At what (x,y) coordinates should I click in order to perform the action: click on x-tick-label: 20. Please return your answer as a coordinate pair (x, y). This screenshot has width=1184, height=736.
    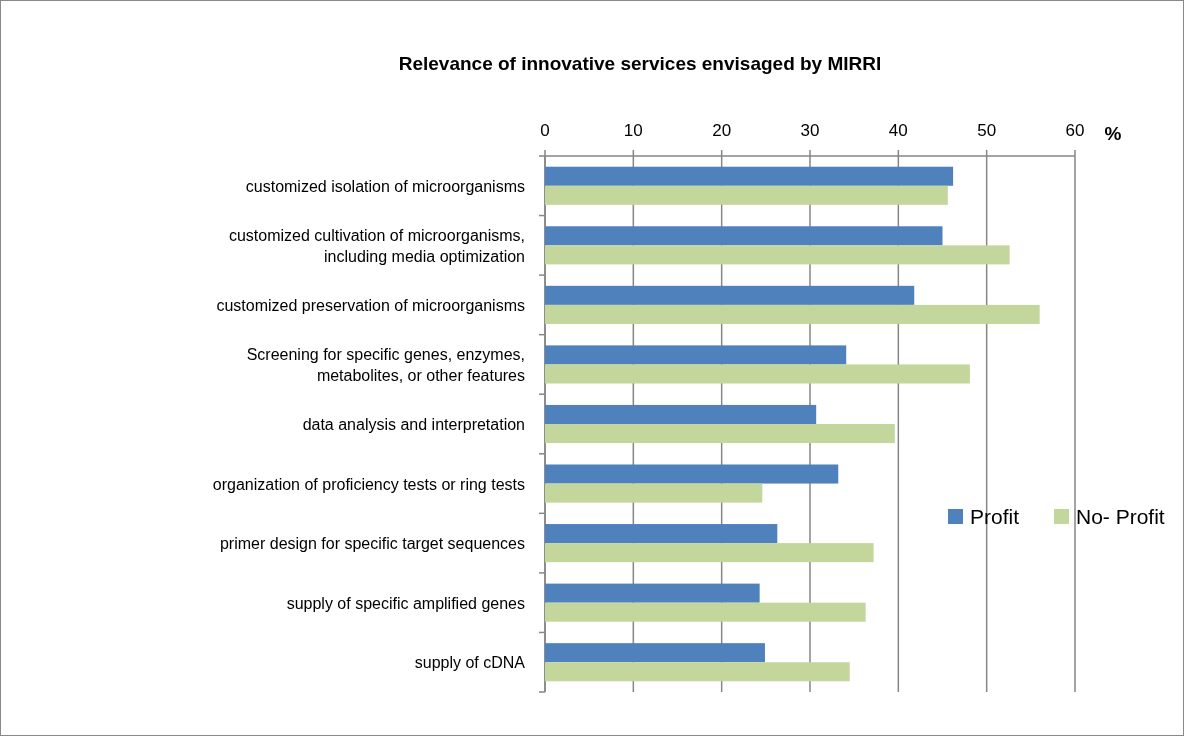
    Looking at the image, I should click on (722, 130).